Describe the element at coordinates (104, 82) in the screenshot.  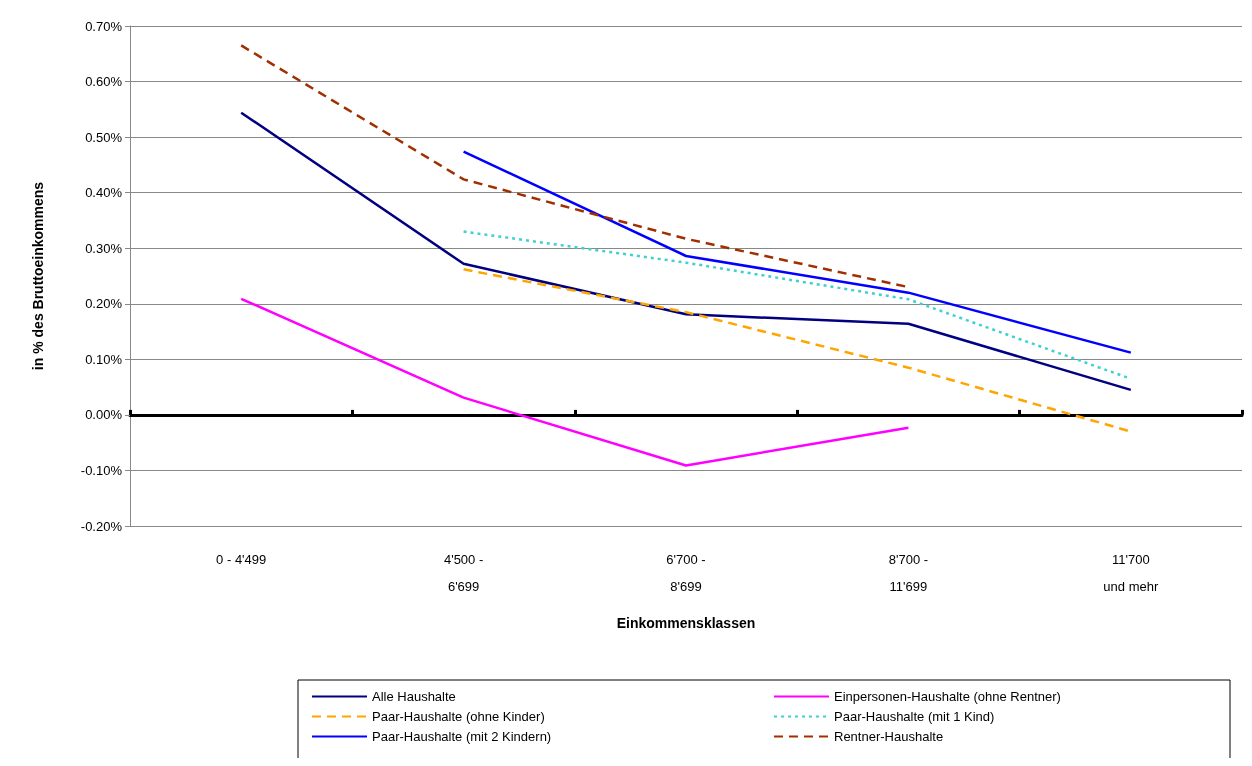
I see `y-tick-label: 0.60%` at that location.